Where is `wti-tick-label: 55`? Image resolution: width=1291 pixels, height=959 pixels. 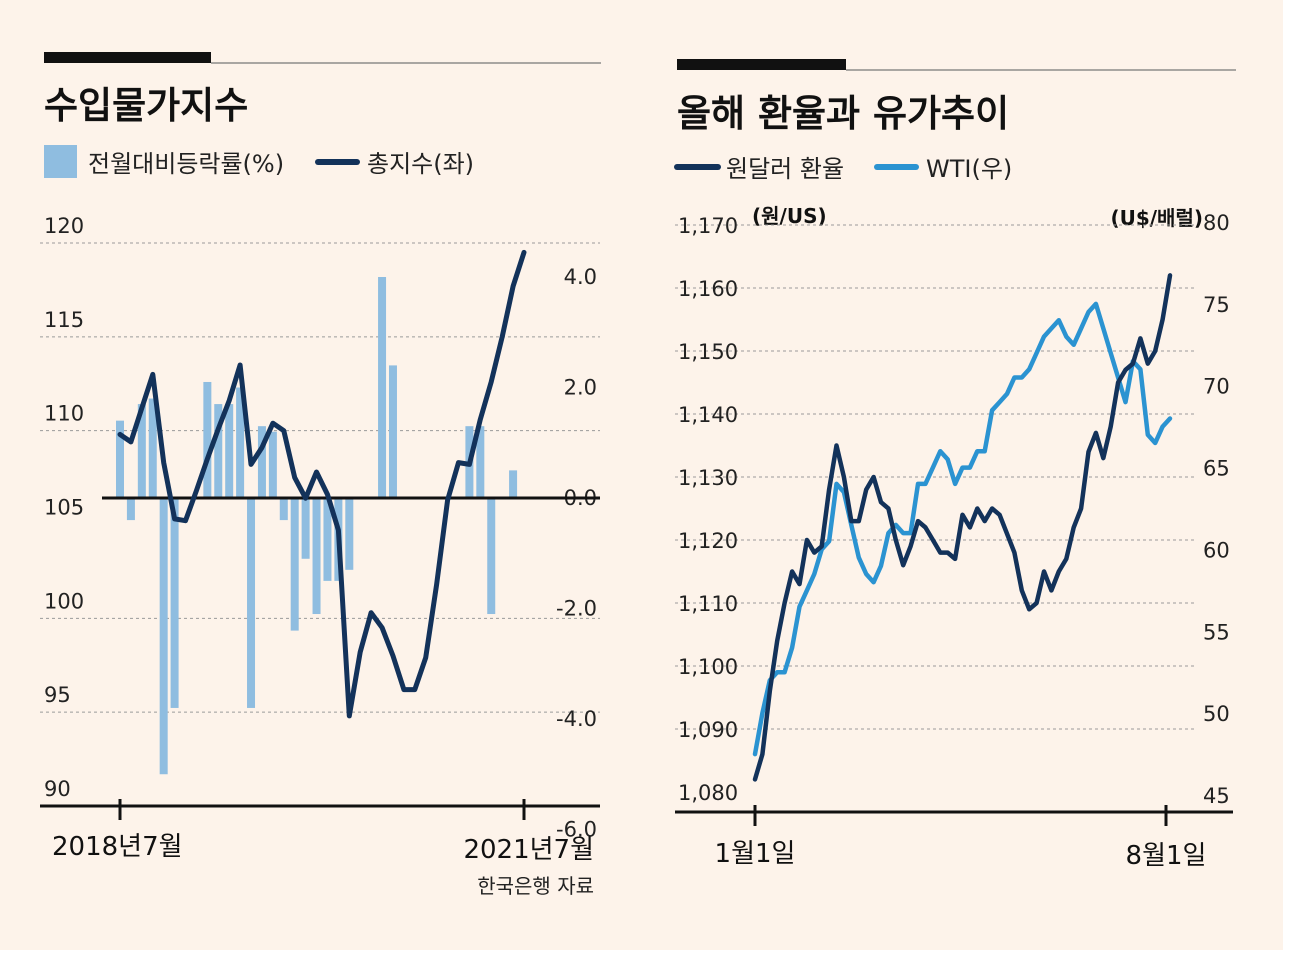
wti-tick-label: 55 is located at coordinates (1216, 632).